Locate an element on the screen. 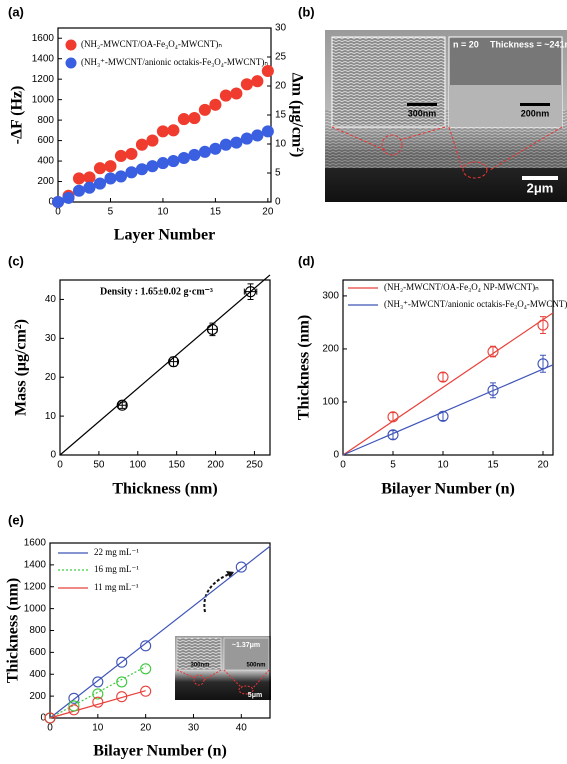 The width and height of the screenshot is (567, 764). x-tick-label: 15 is located at coordinates (493, 465).